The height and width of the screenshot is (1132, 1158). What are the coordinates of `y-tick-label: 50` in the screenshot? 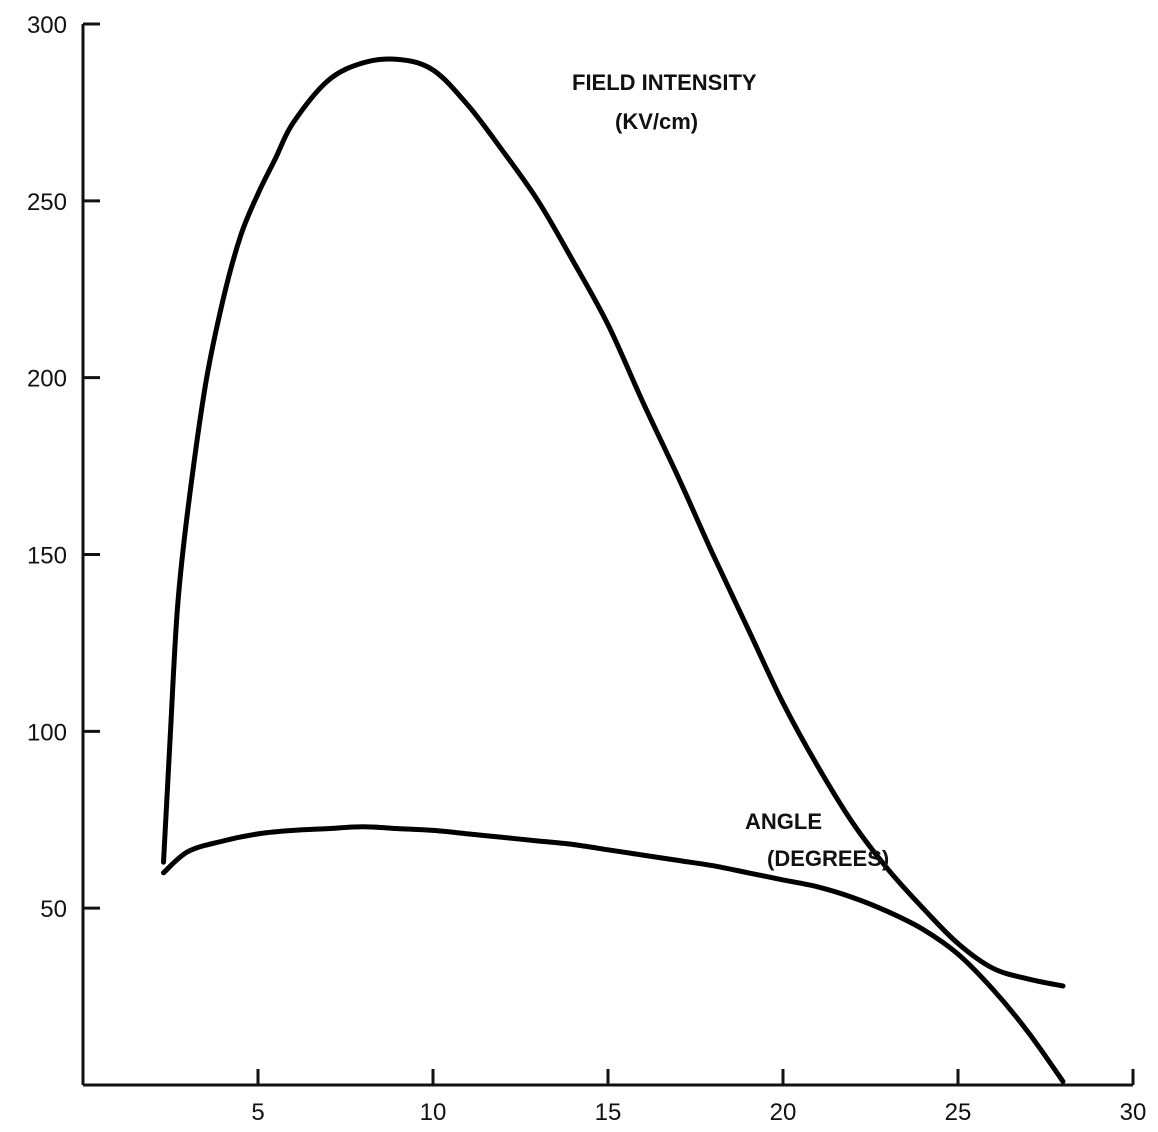 It's located at (53, 909).